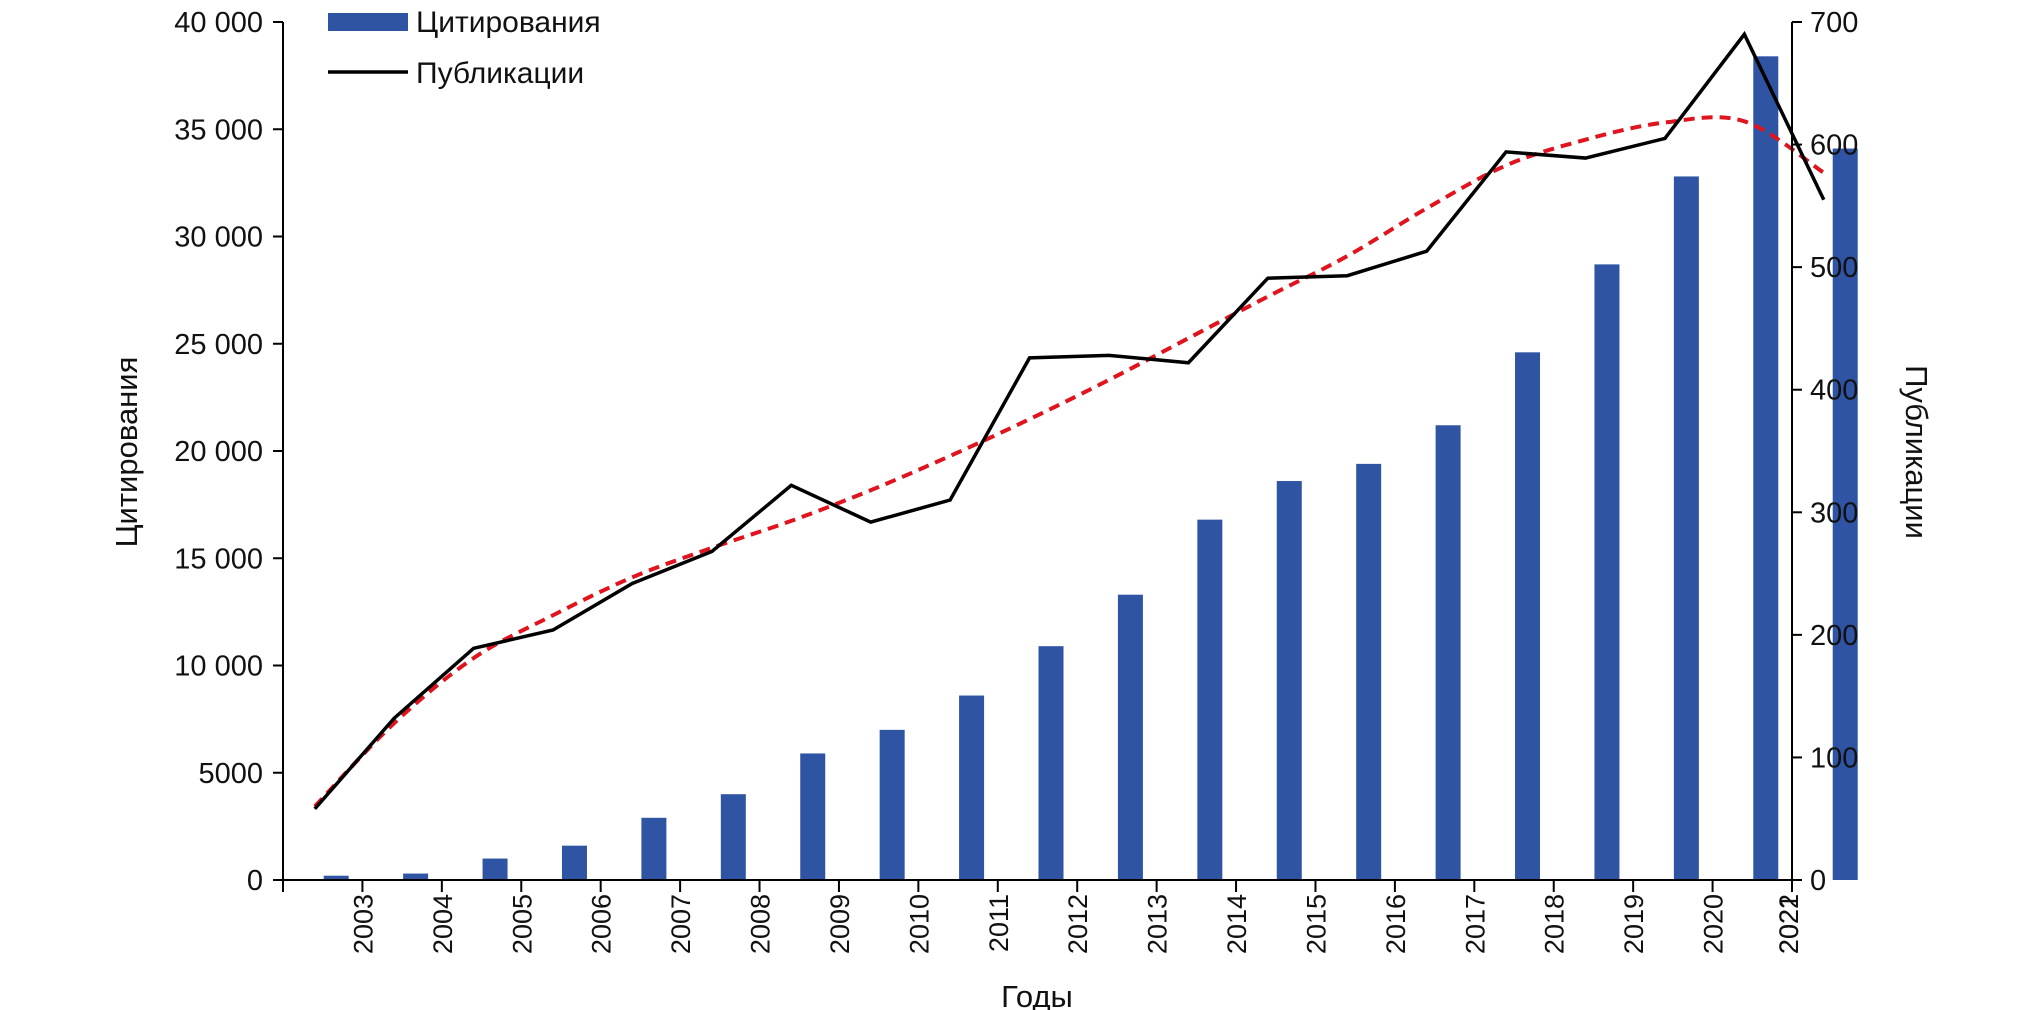  I want to click on bar-2004, so click(416, 876).